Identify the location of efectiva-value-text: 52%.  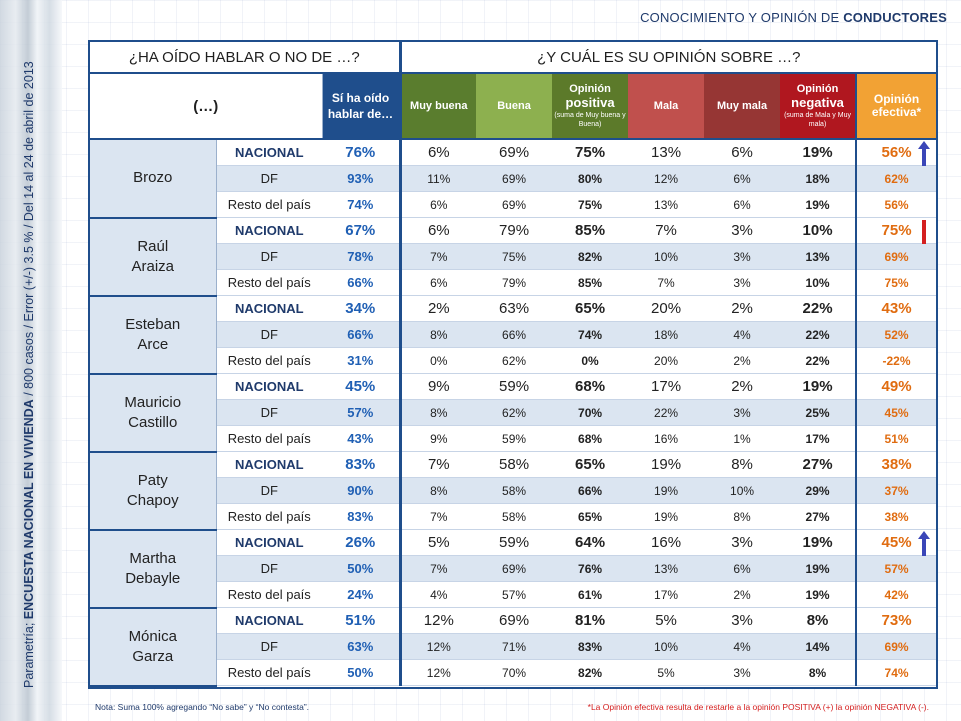
(896, 334).